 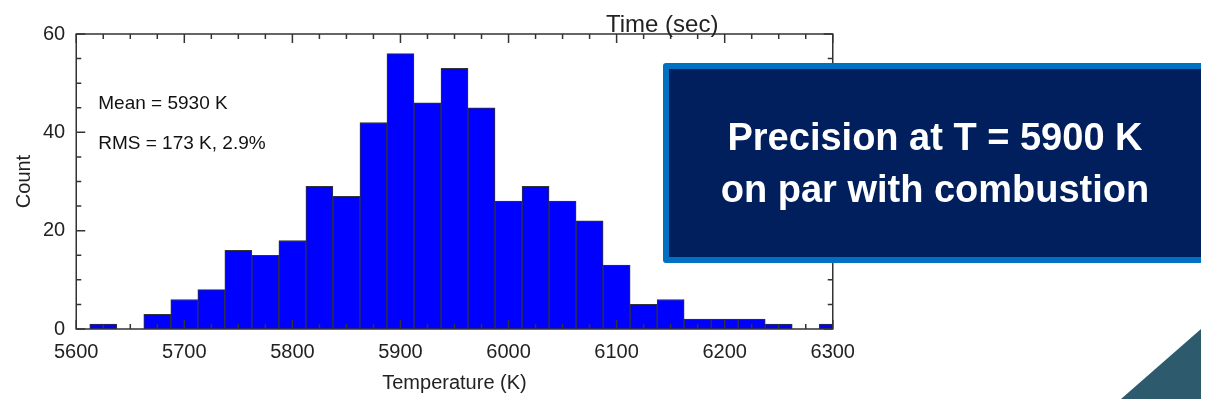 I want to click on x-tick-label: 6300, so click(x=832, y=350).